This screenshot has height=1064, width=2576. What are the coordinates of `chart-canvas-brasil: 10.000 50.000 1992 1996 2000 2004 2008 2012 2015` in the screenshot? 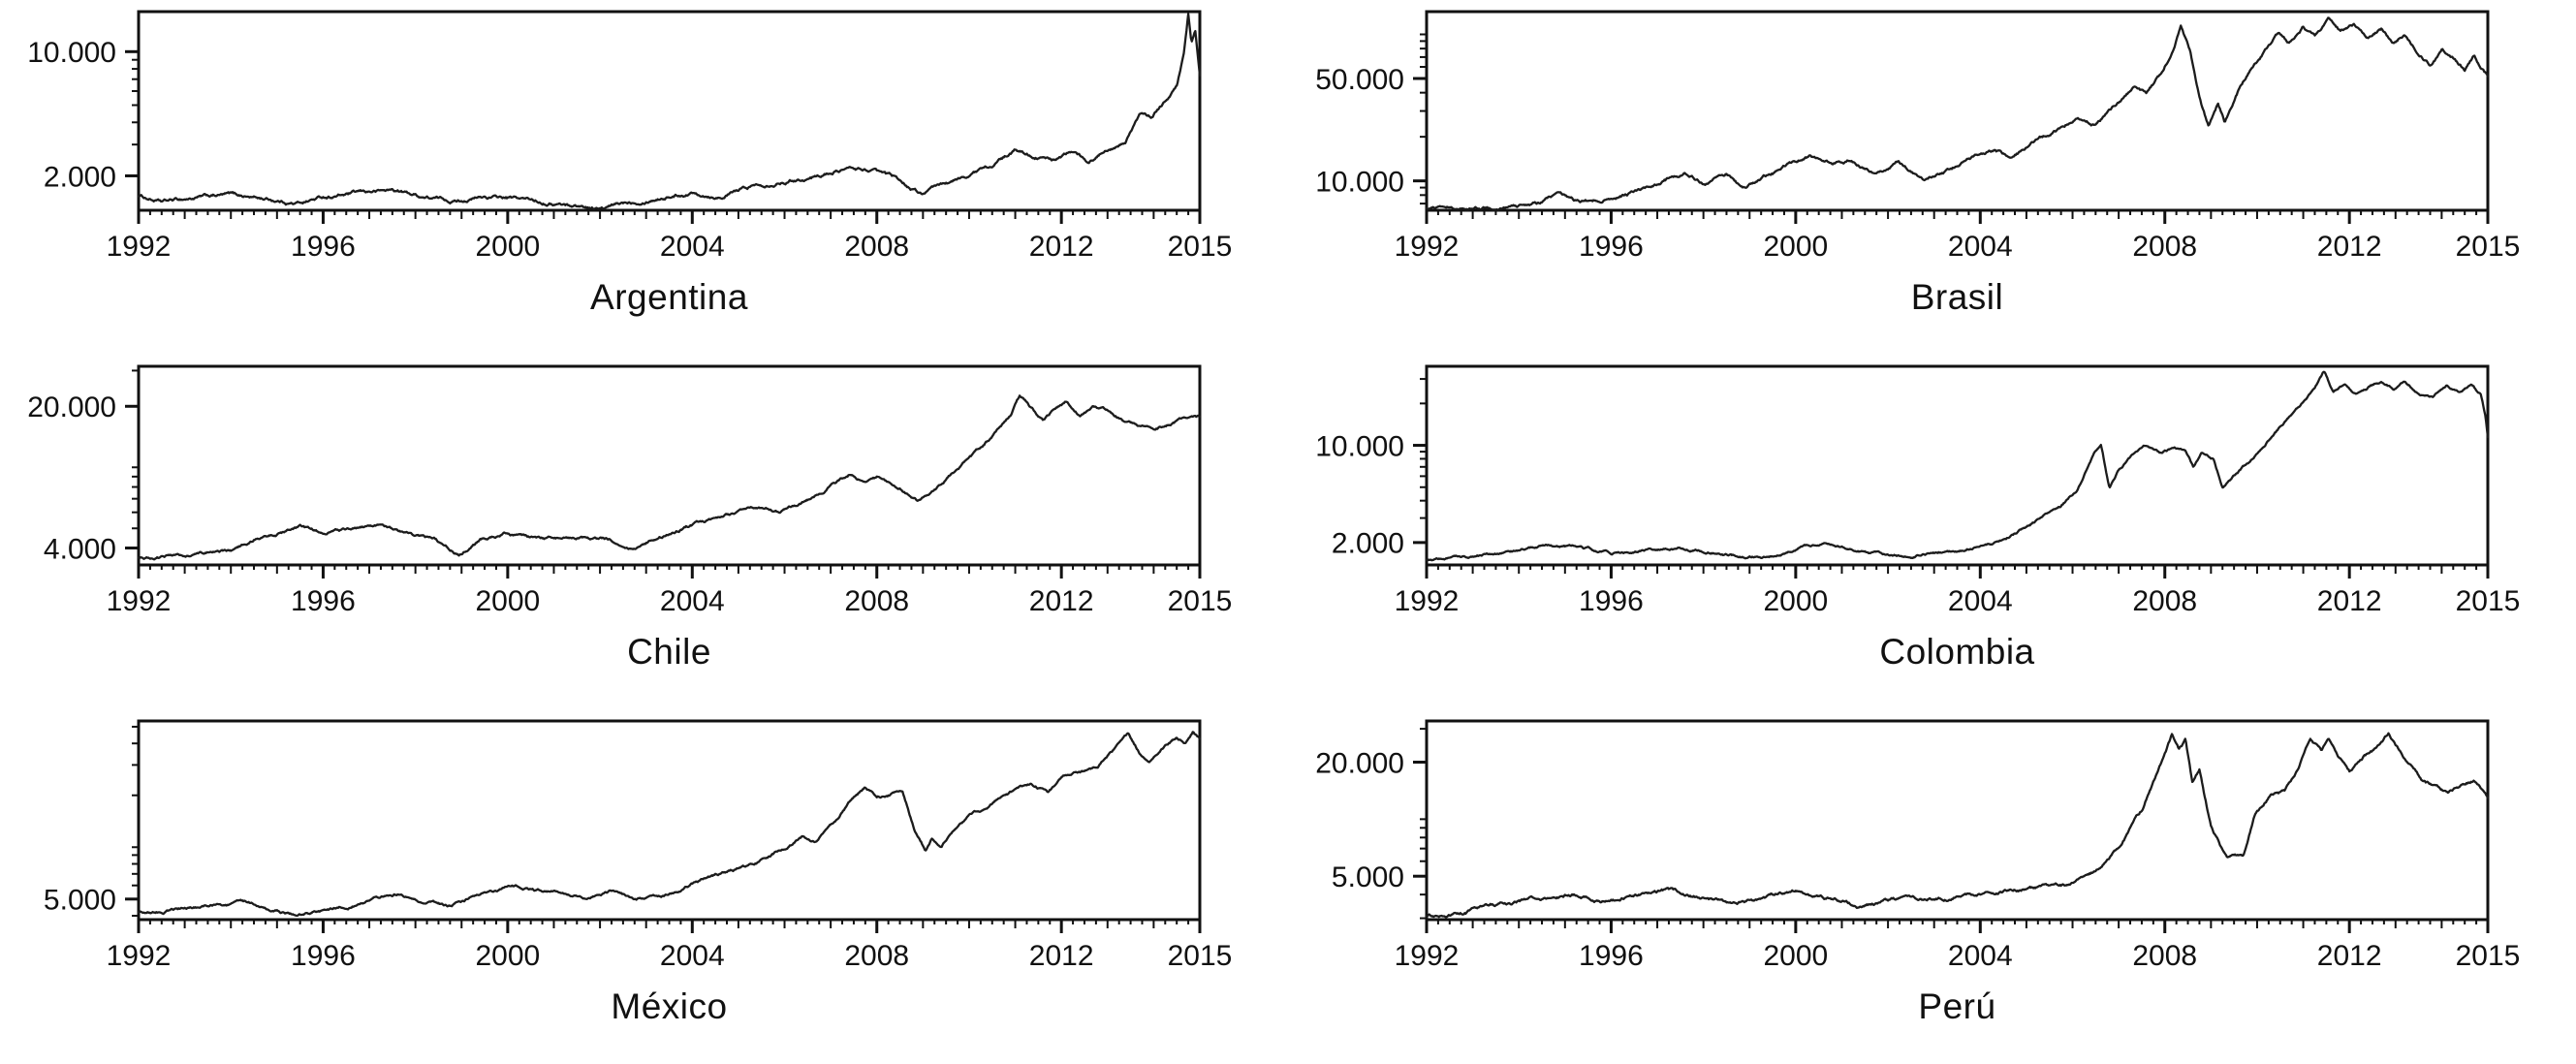 It's located at (1918, 136).